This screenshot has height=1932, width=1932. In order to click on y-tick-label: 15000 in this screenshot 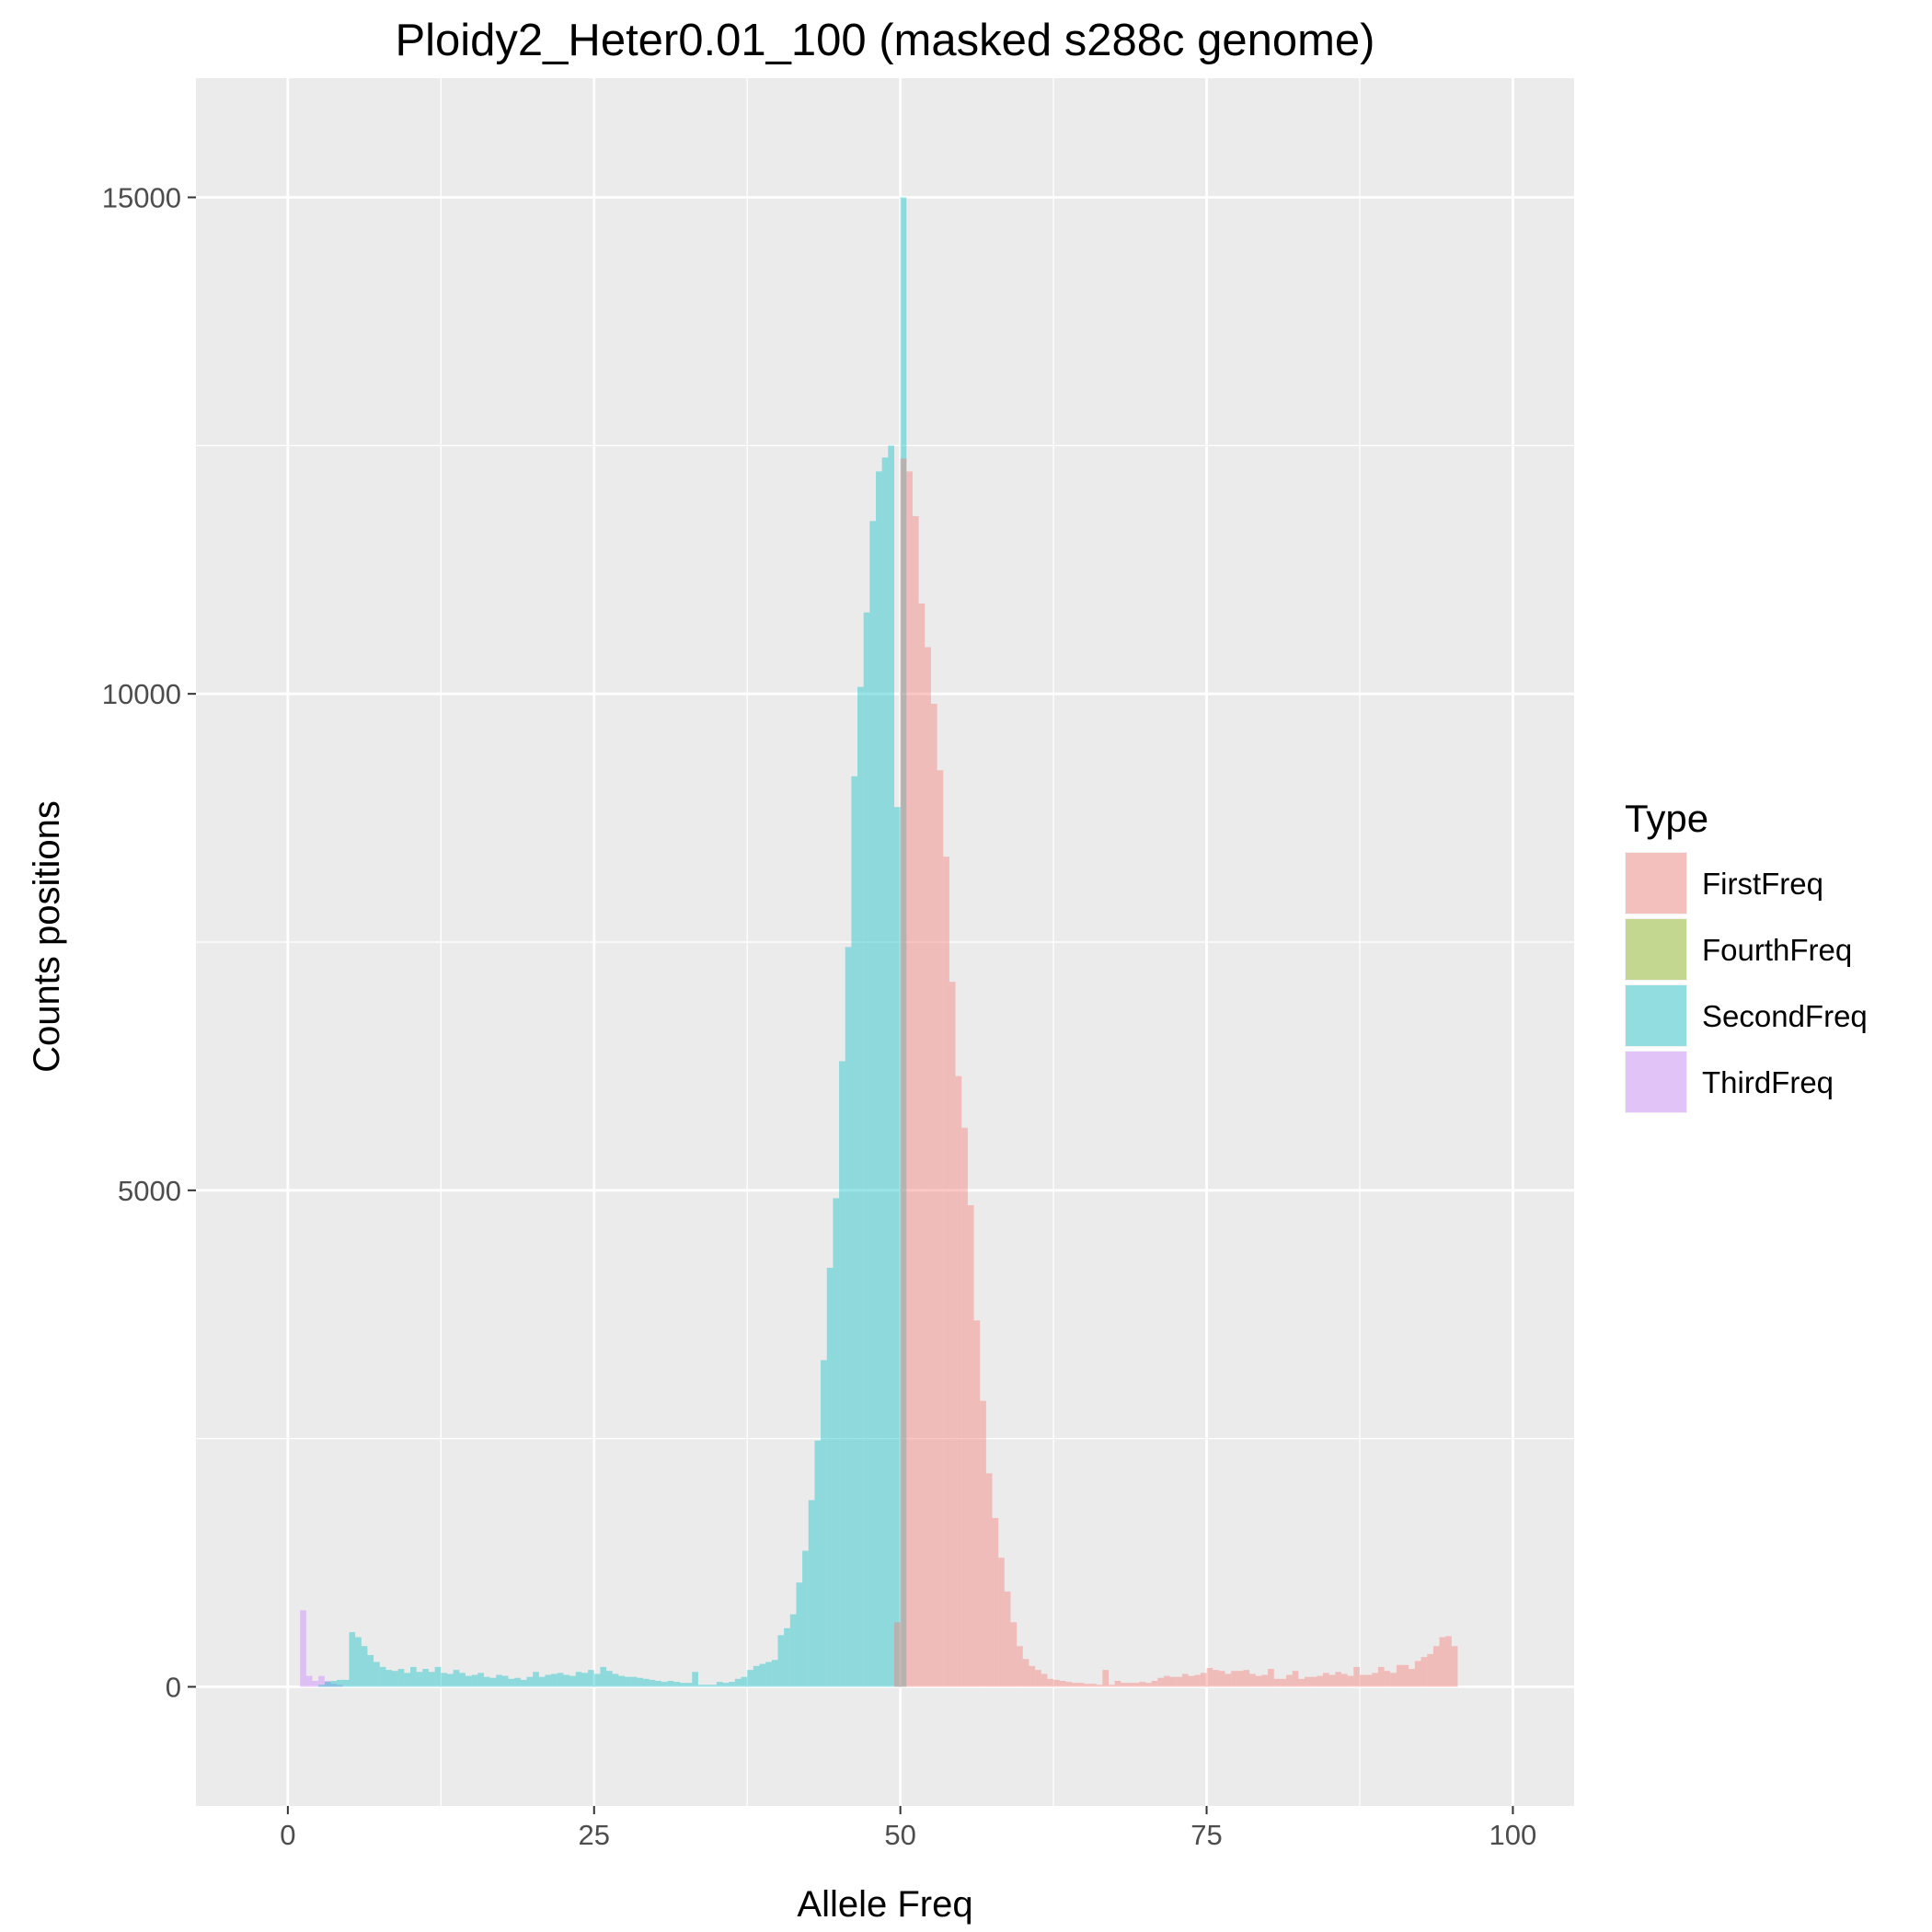, I will do `click(141, 198)`.